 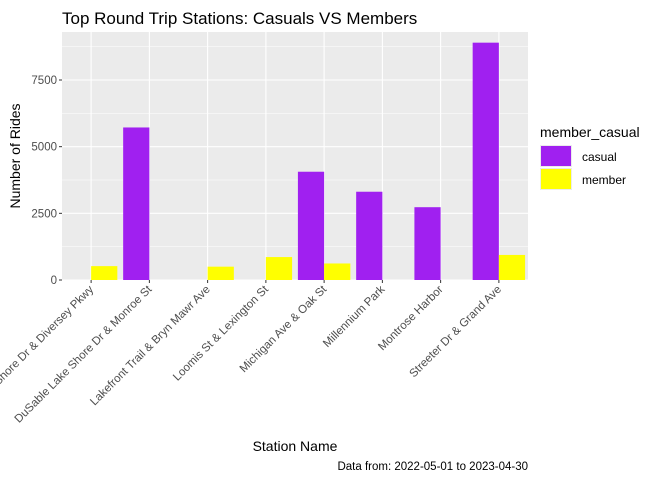 What do you see at coordinates (46, 181) in the screenshot?
I see `y-axis-ticks: 0 2500 5000 7500` at bounding box center [46, 181].